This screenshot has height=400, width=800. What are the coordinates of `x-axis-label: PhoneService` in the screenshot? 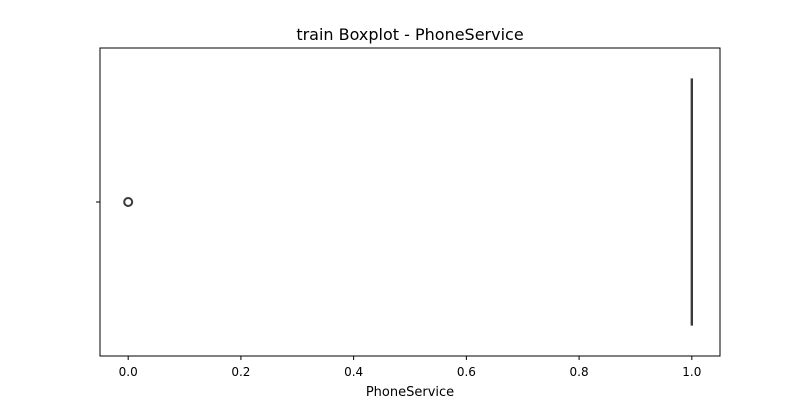 It's located at (410, 392).